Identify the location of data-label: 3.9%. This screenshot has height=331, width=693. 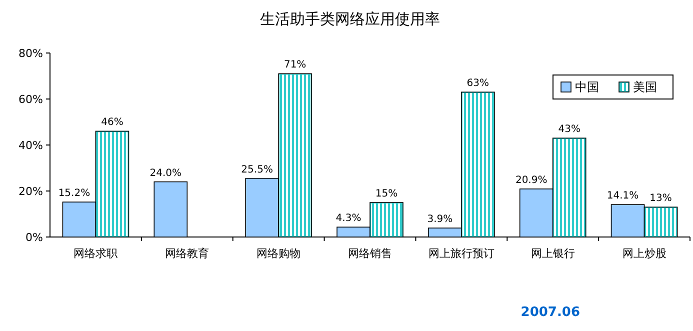
(440, 220).